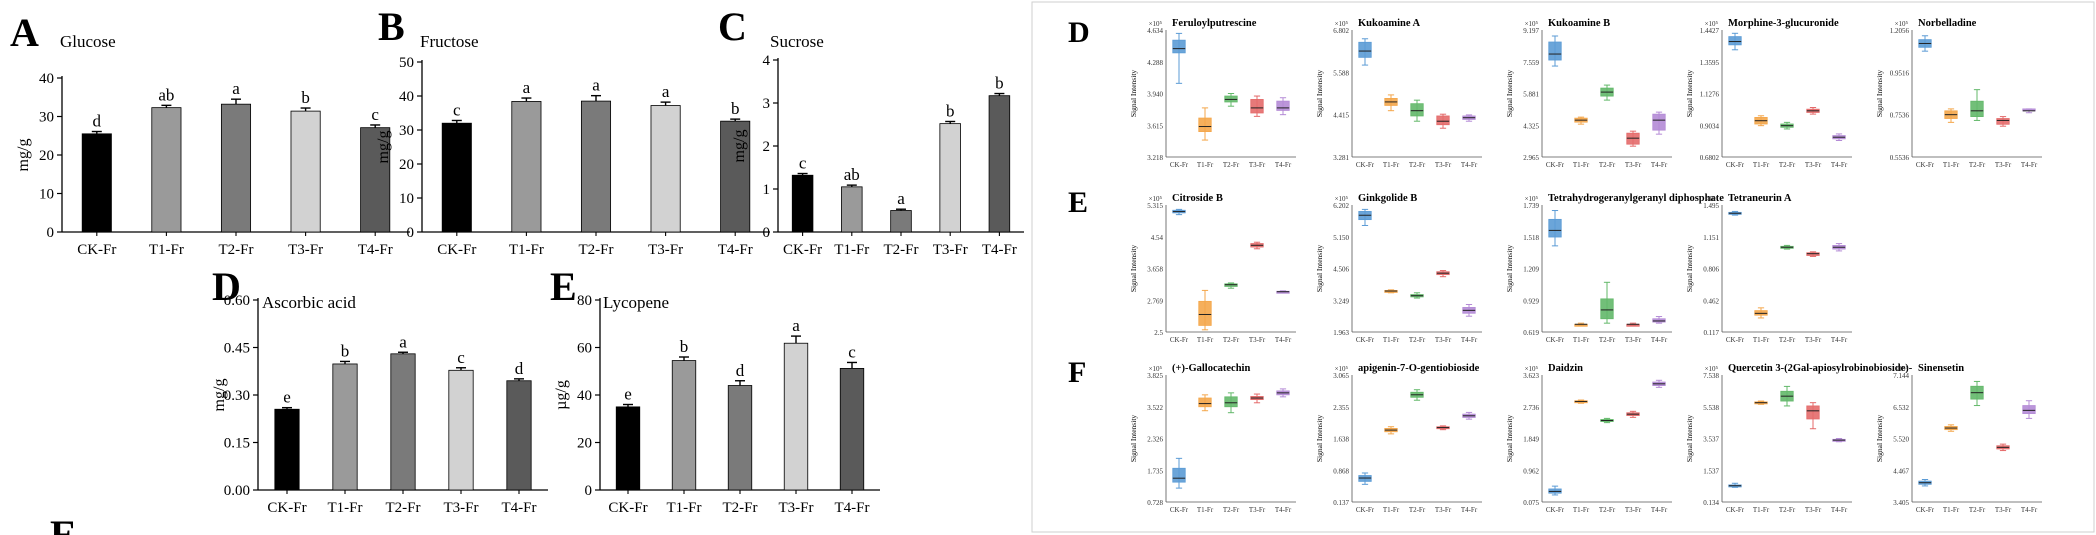  What do you see at coordinates (1387, 198) in the screenshot?
I see `box-title: Ginkgolide B` at bounding box center [1387, 198].